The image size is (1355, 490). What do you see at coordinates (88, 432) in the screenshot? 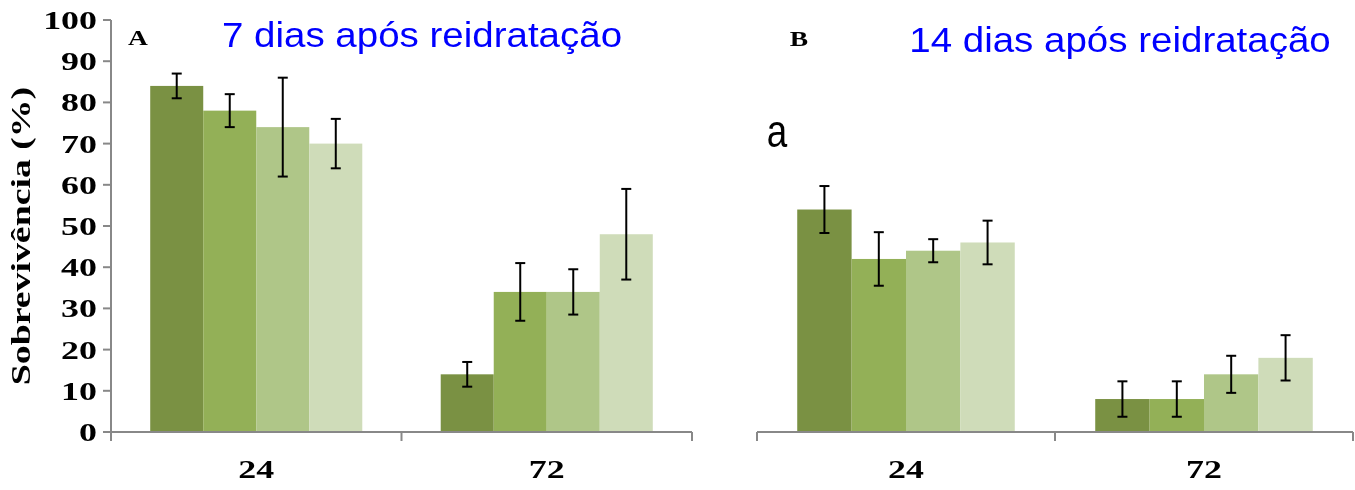
I see `y-tick-label: 0` at bounding box center [88, 432].